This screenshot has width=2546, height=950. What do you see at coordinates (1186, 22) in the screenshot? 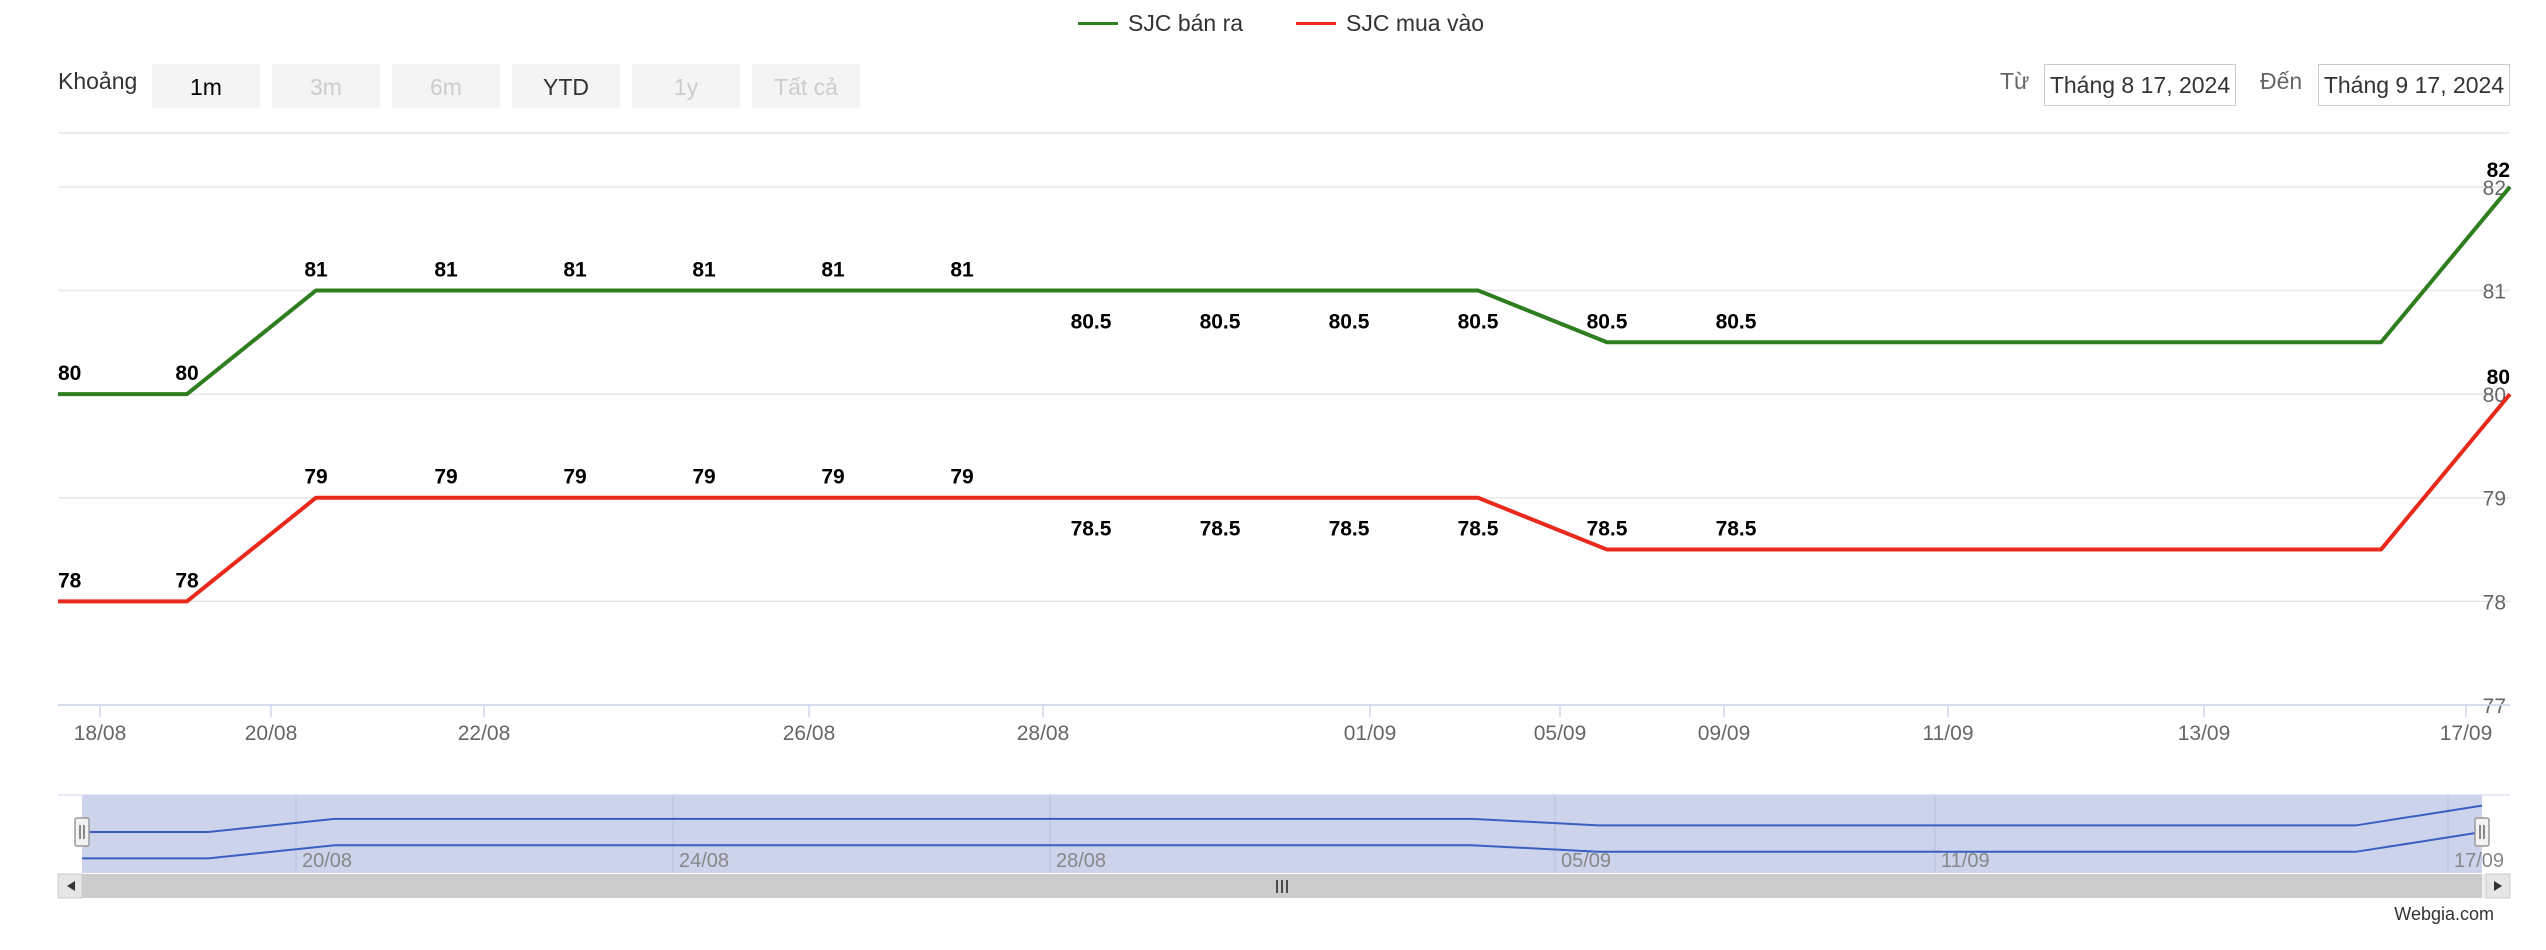
I see `legend-label: SJC bán ra` at bounding box center [1186, 22].